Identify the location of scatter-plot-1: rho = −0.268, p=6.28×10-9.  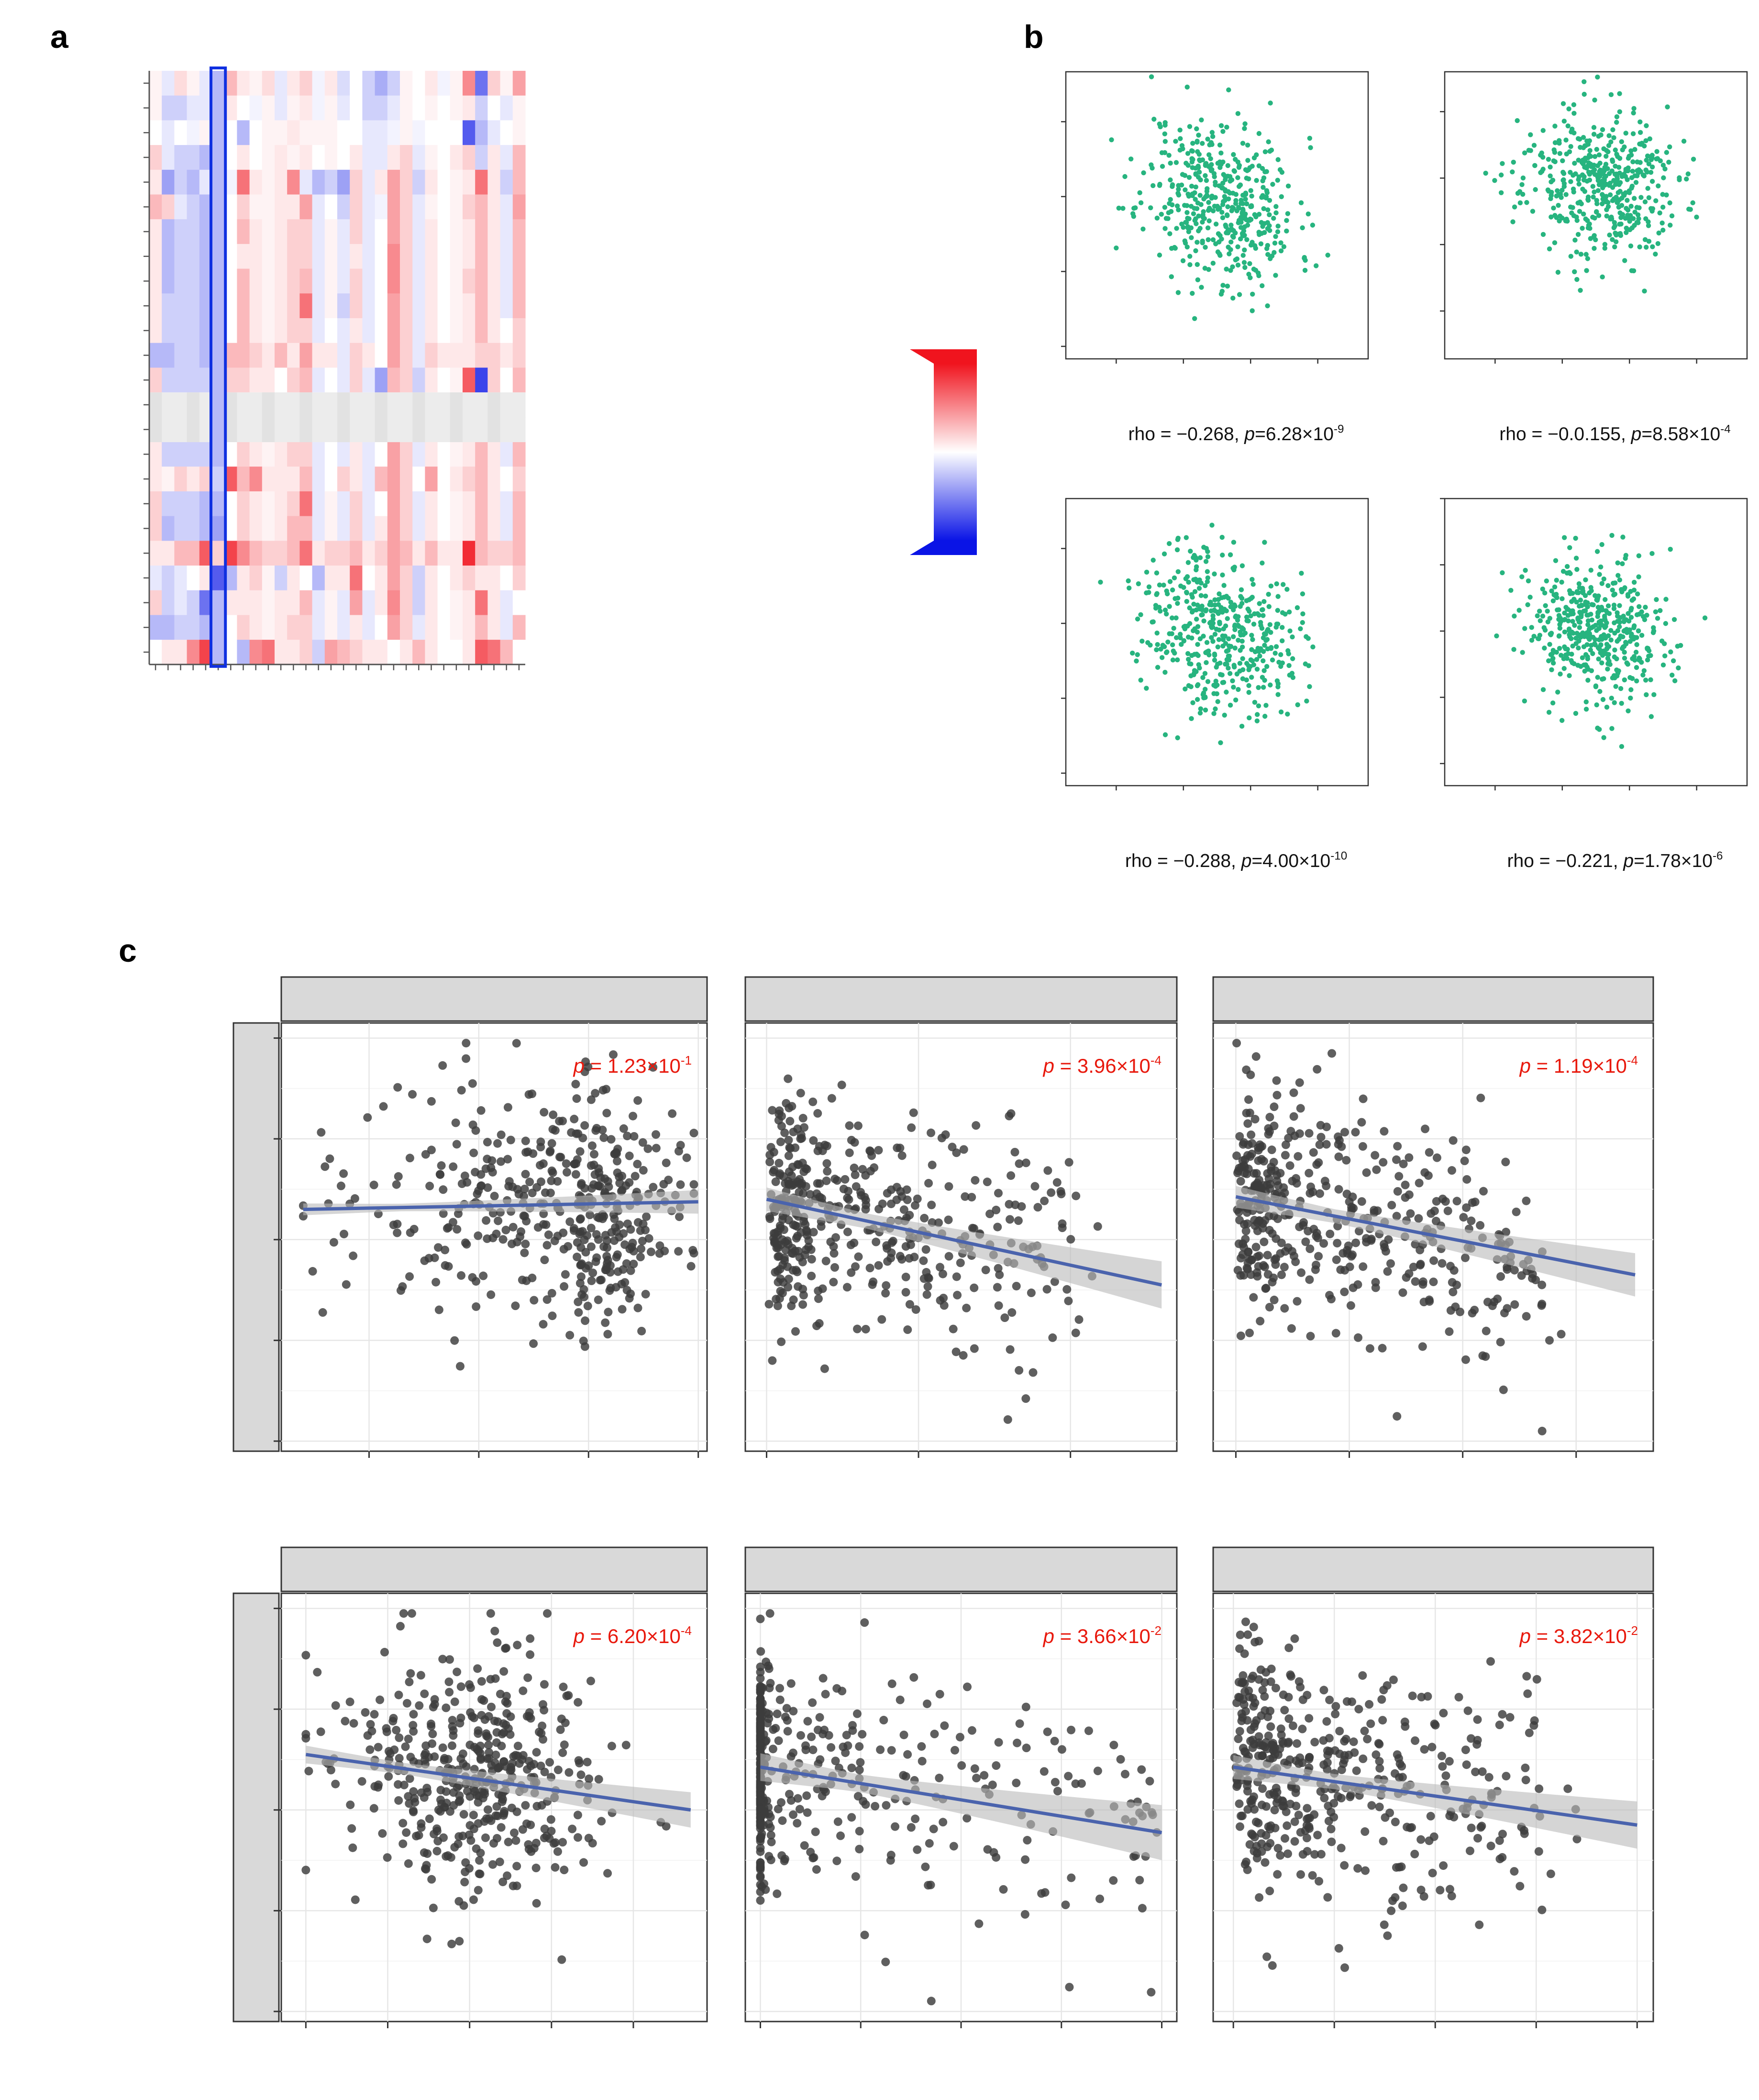
(1215, 257).